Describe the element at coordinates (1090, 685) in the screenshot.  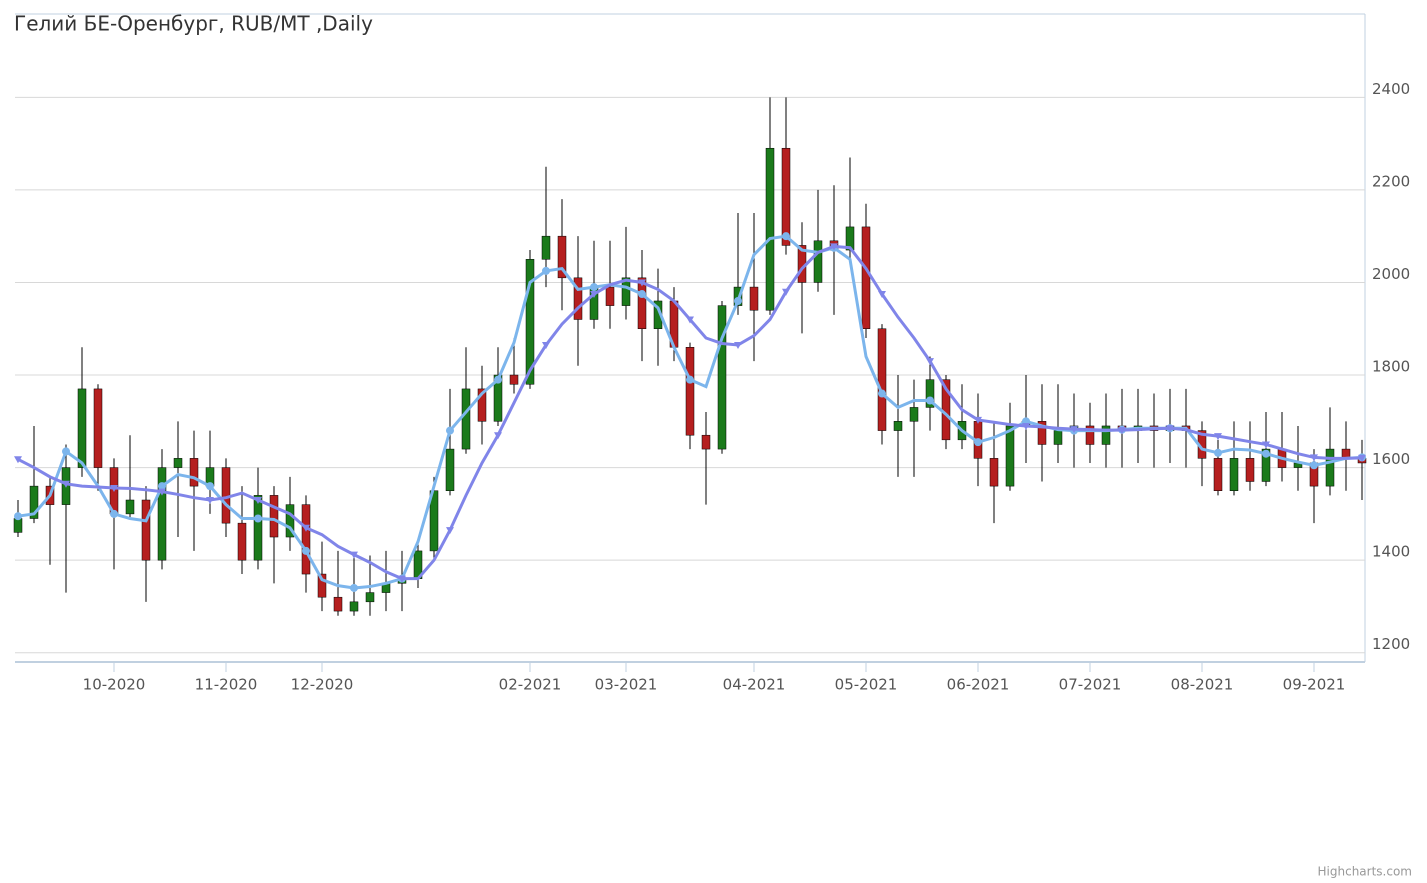
I see `x-tick-label: 07-2021` at that location.